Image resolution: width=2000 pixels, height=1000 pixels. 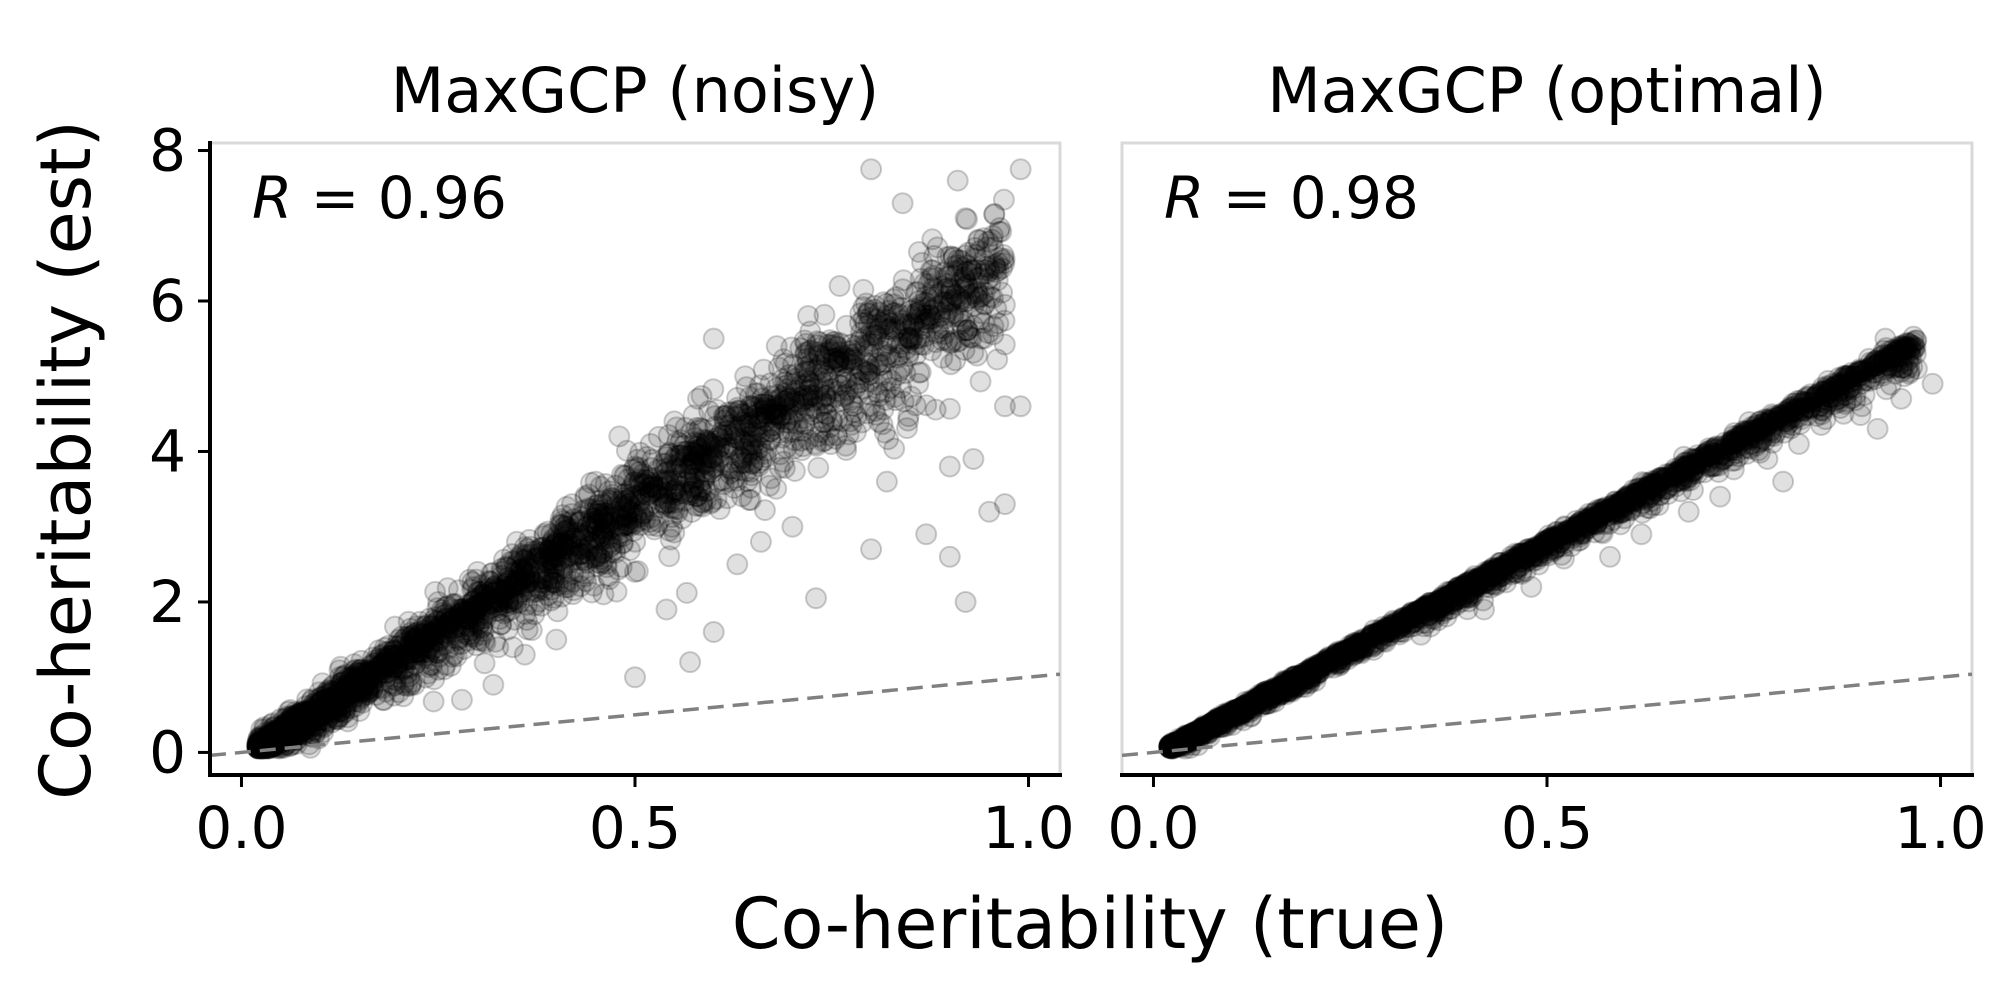 I want to click on panel-title: MaxGCP (noisy), so click(x=635, y=90).